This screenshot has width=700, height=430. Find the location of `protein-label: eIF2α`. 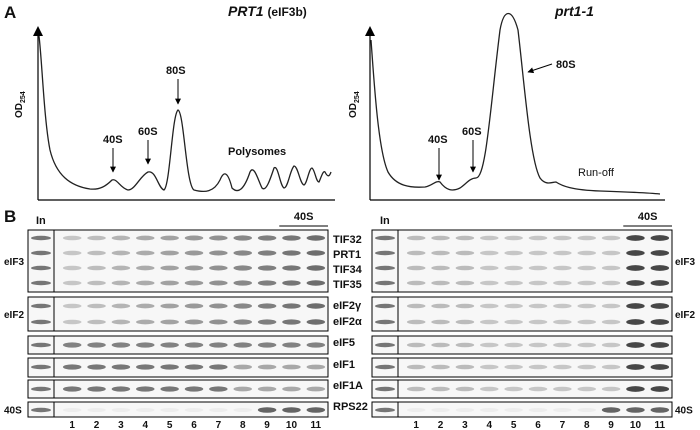

protein-label: eIF2α is located at coordinates (347, 322).